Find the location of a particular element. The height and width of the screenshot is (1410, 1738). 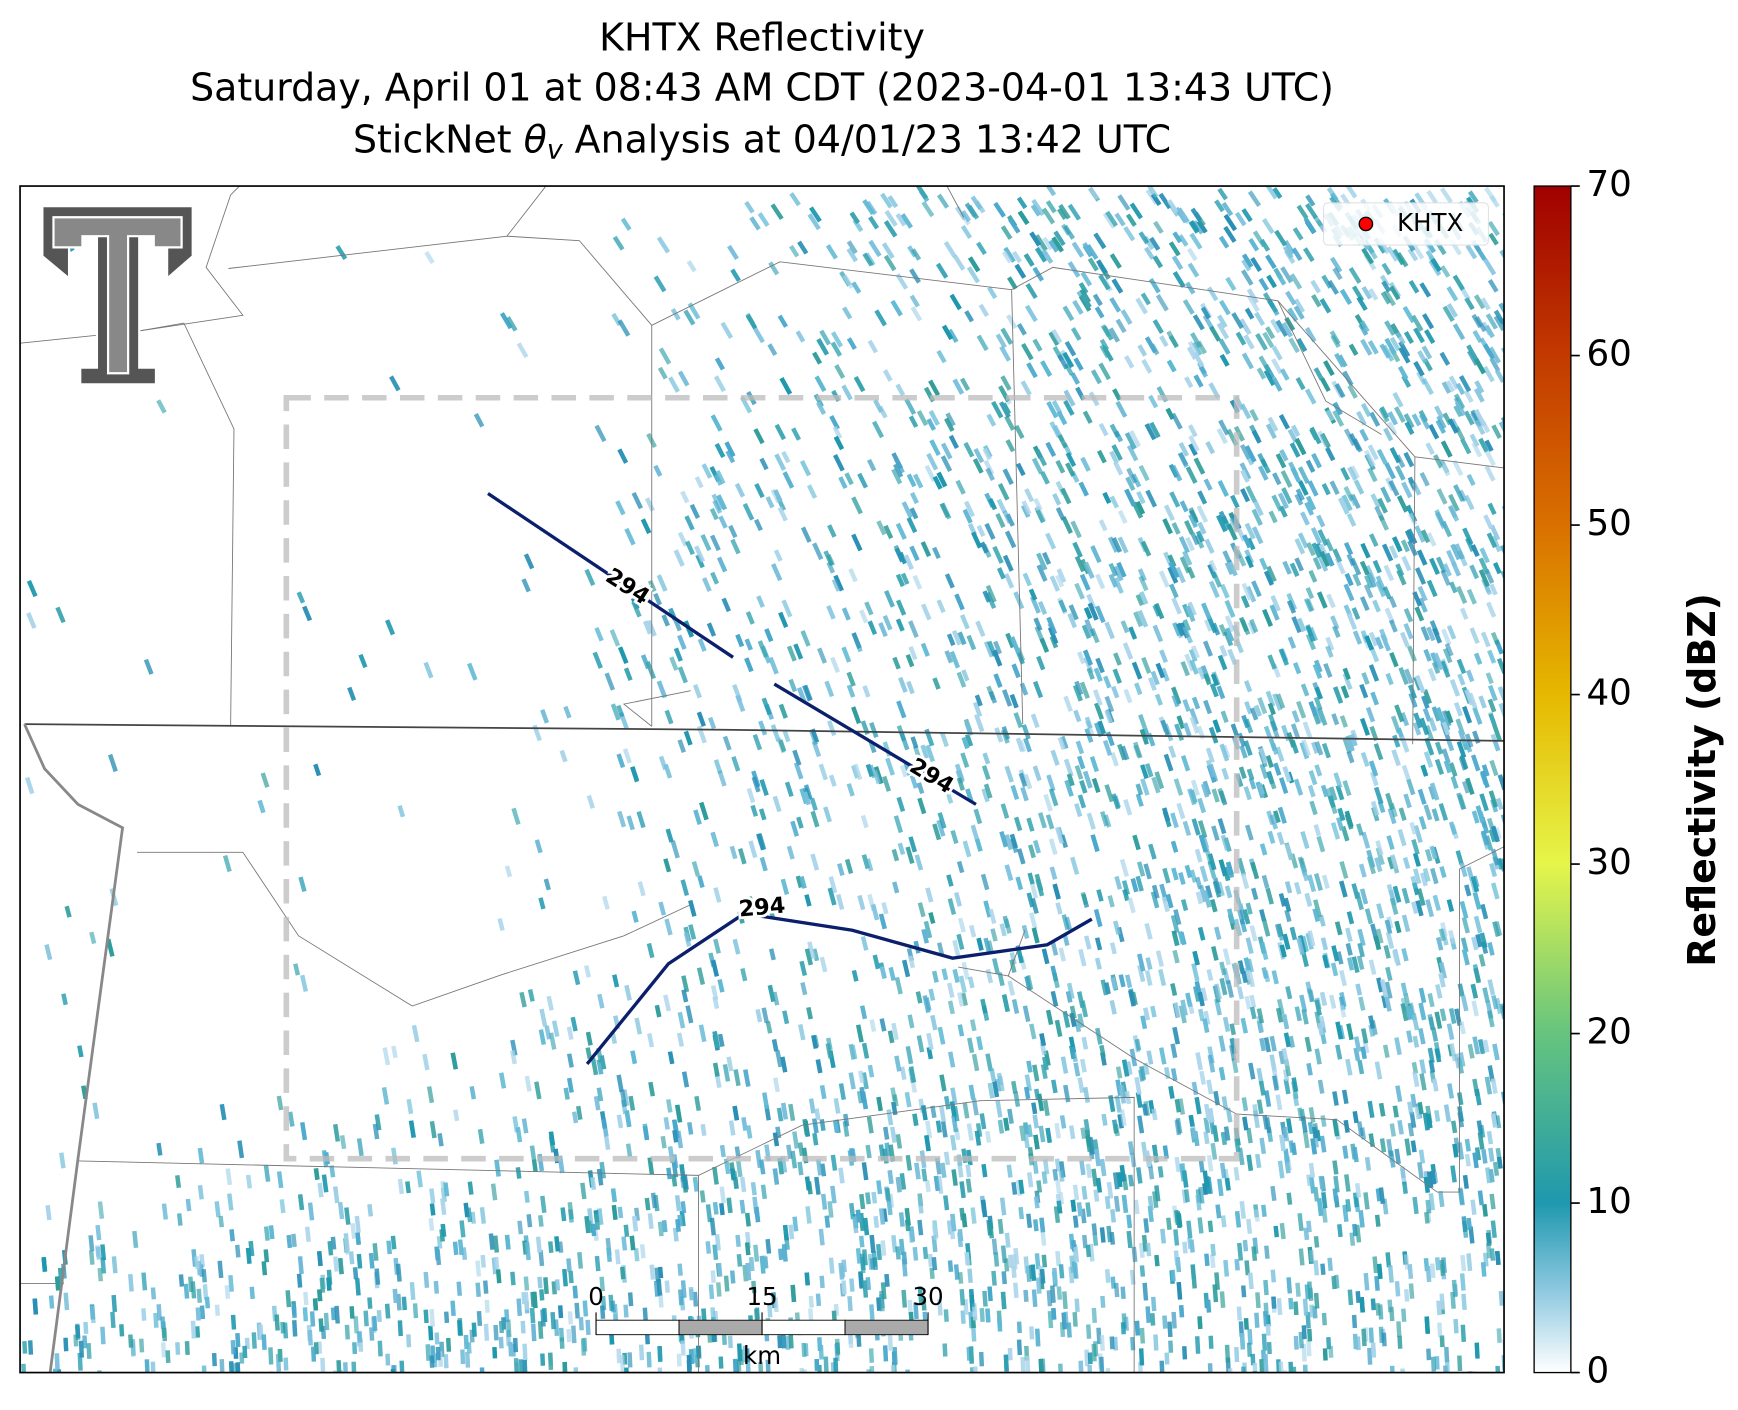

contour-label: 294 is located at coordinates (762, 908).